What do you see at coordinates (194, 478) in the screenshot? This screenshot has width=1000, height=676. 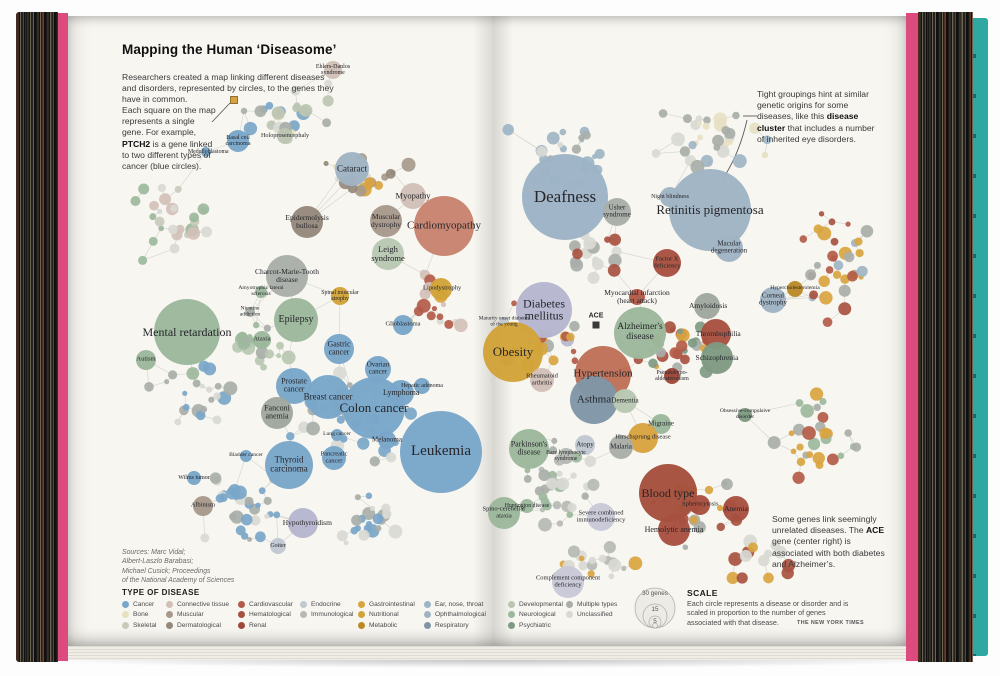 I see `disease-circle-wilms-tumor` at bounding box center [194, 478].